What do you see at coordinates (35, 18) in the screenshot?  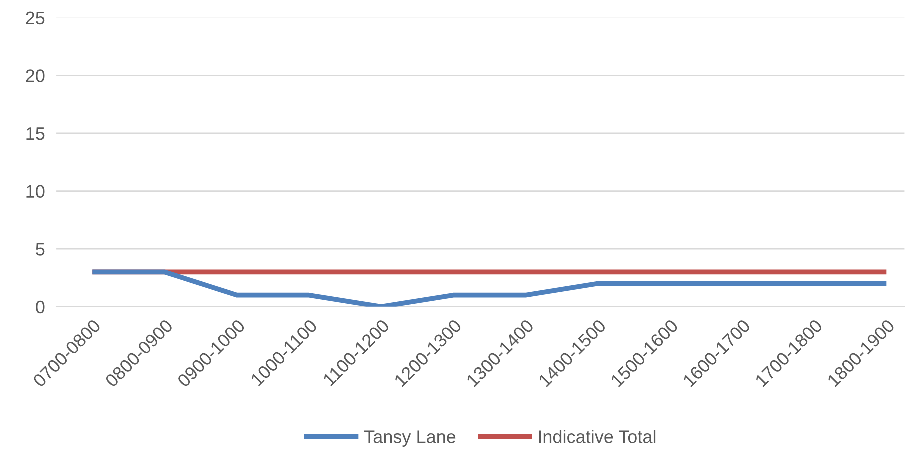 I see `y-tick-label: 25` at bounding box center [35, 18].